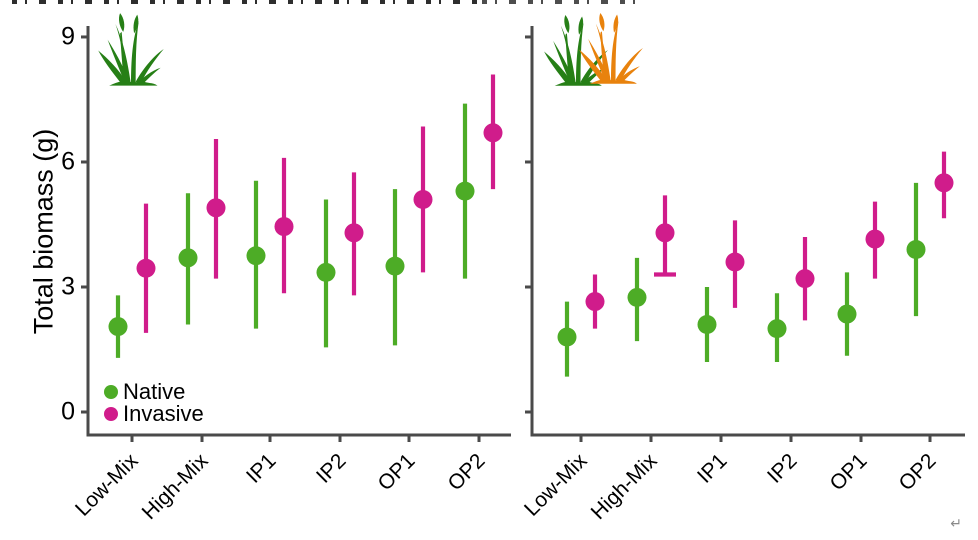 The image size is (978, 540). What do you see at coordinates (111, 392) in the screenshot?
I see `legend-dot-native` at bounding box center [111, 392].